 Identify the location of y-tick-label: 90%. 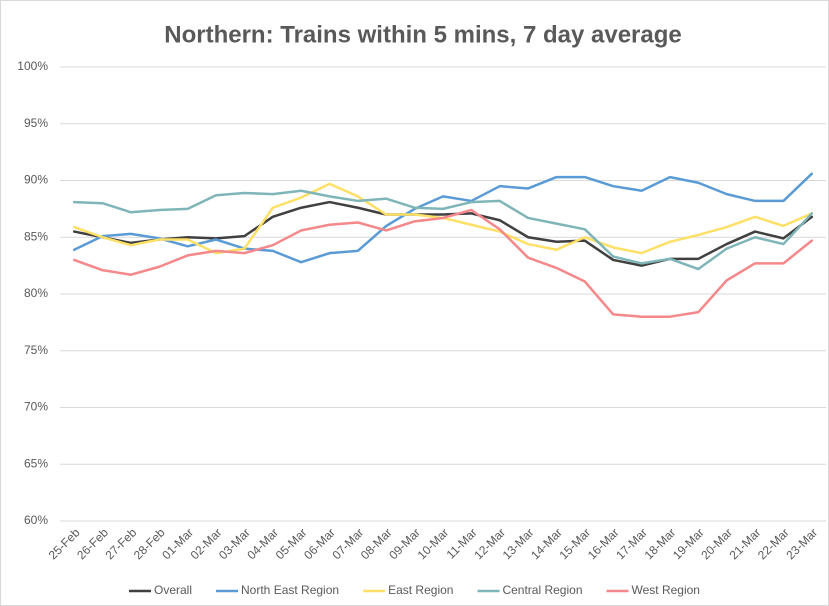
(36, 180).